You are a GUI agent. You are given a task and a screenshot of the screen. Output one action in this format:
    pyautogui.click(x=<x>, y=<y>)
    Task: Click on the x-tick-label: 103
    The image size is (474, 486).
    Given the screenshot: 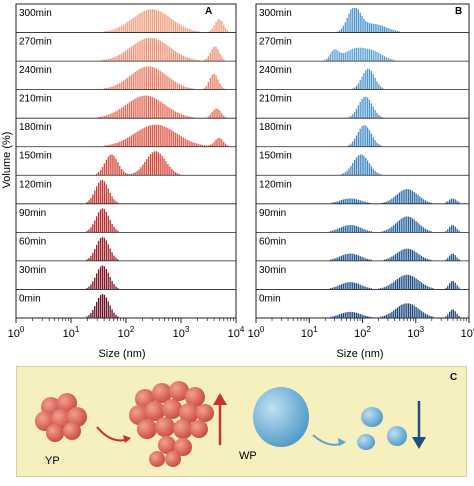 What is the action you would take?
    pyautogui.click(x=181, y=332)
    